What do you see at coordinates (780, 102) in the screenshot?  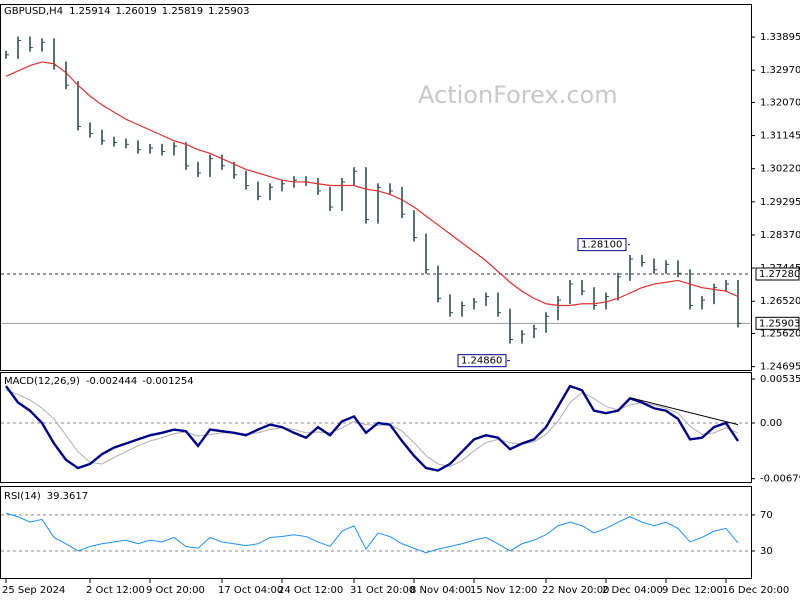 I see `y-tick-label: 1.32070` at bounding box center [780, 102].